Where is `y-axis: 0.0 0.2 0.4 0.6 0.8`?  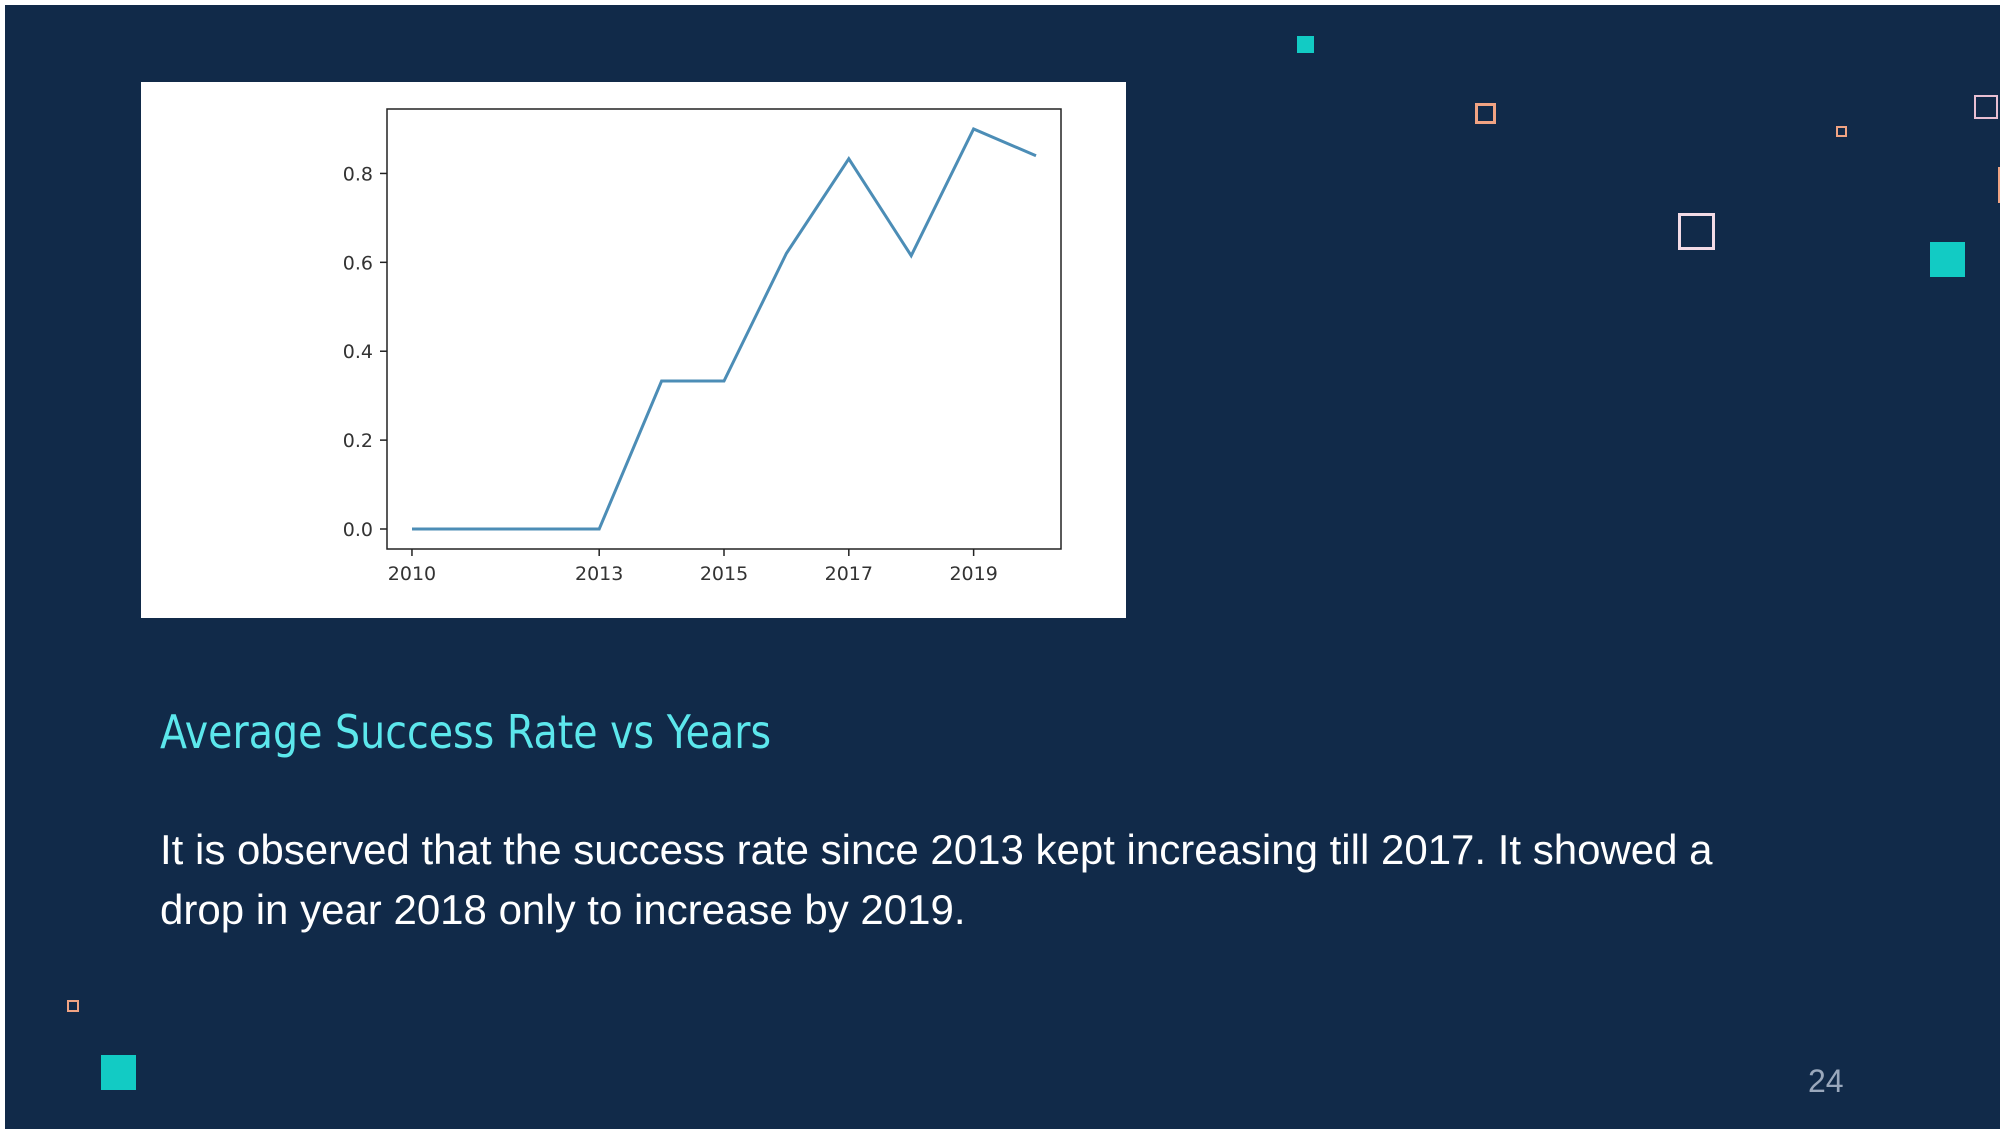 y-axis: 0.0 0.2 0.4 0.6 0.8 is located at coordinates (365, 352).